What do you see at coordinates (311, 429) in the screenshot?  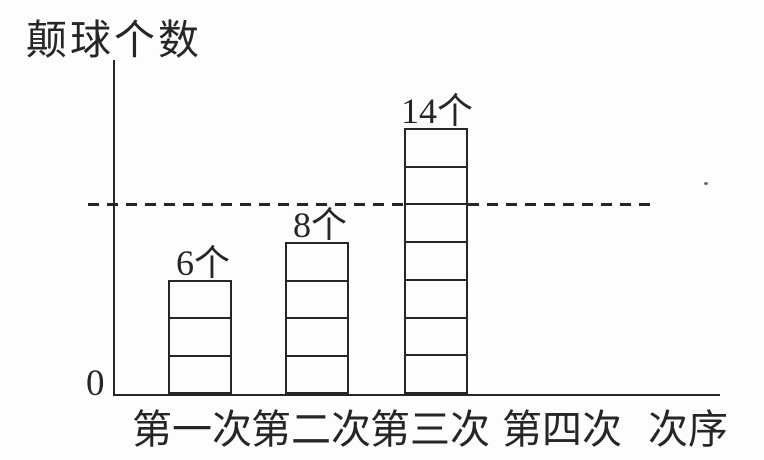 I see `x-tick-label-second: 第二次` at bounding box center [311, 429].